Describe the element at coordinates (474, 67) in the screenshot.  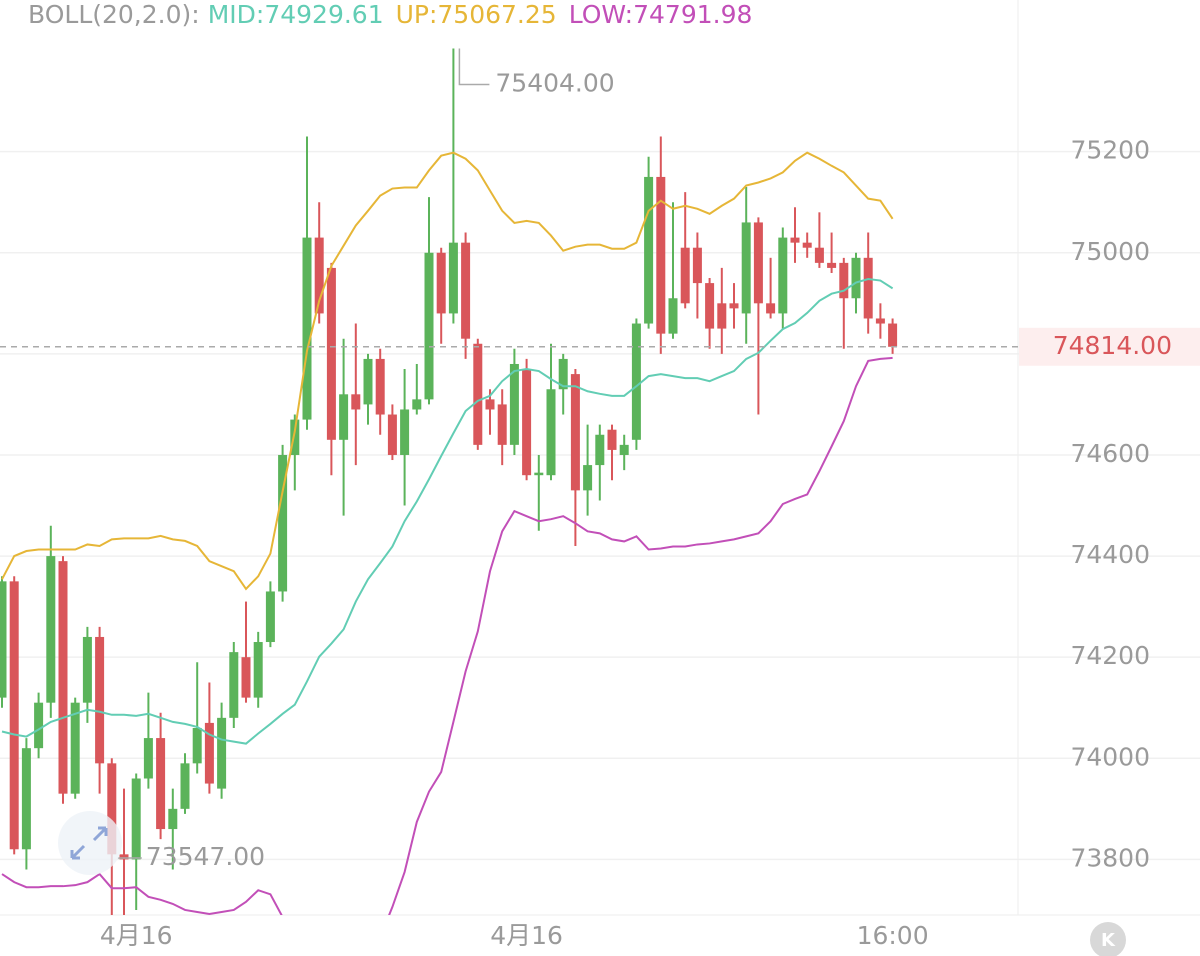
I see `max-leader` at that location.